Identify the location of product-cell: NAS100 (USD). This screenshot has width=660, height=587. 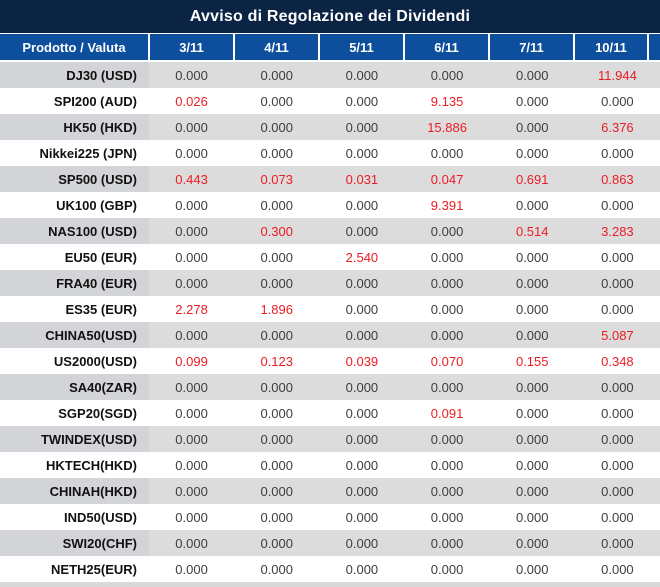
(74, 231).